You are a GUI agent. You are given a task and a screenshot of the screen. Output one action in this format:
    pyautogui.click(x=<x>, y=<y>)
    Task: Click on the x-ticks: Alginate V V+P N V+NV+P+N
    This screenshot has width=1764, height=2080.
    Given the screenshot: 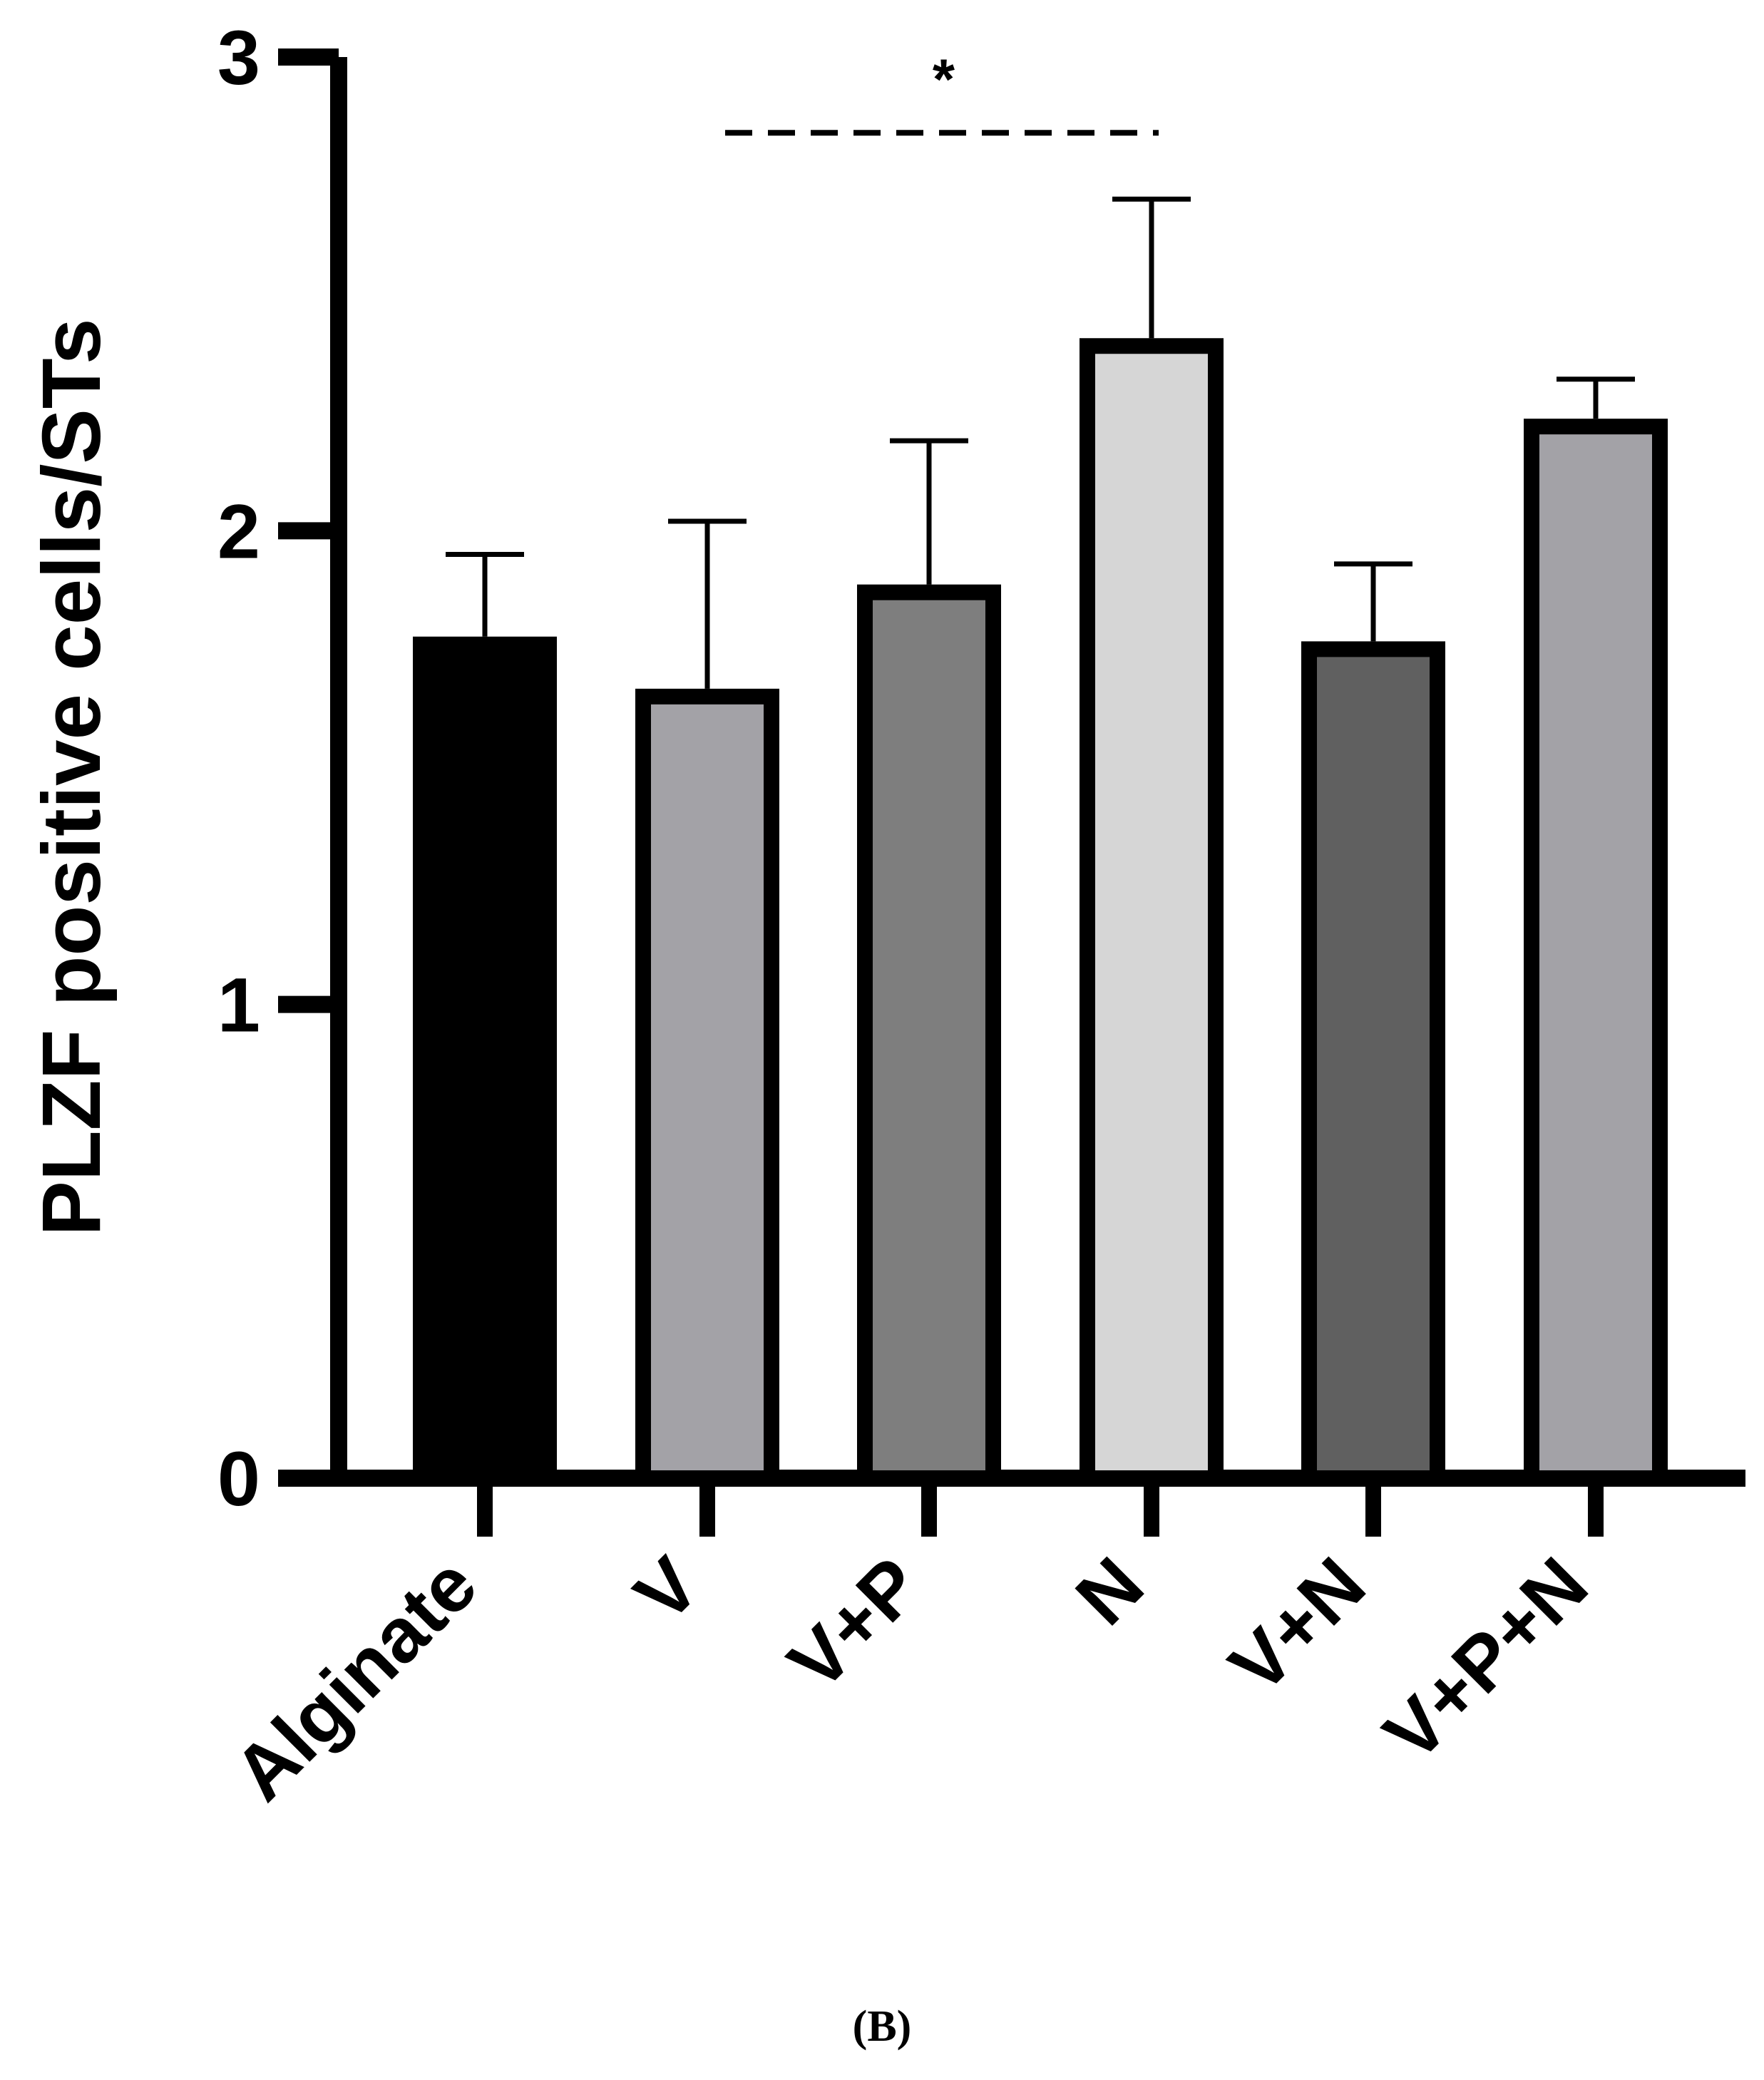 What is the action you would take?
    pyautogui.click(x=910, y=1647)
    